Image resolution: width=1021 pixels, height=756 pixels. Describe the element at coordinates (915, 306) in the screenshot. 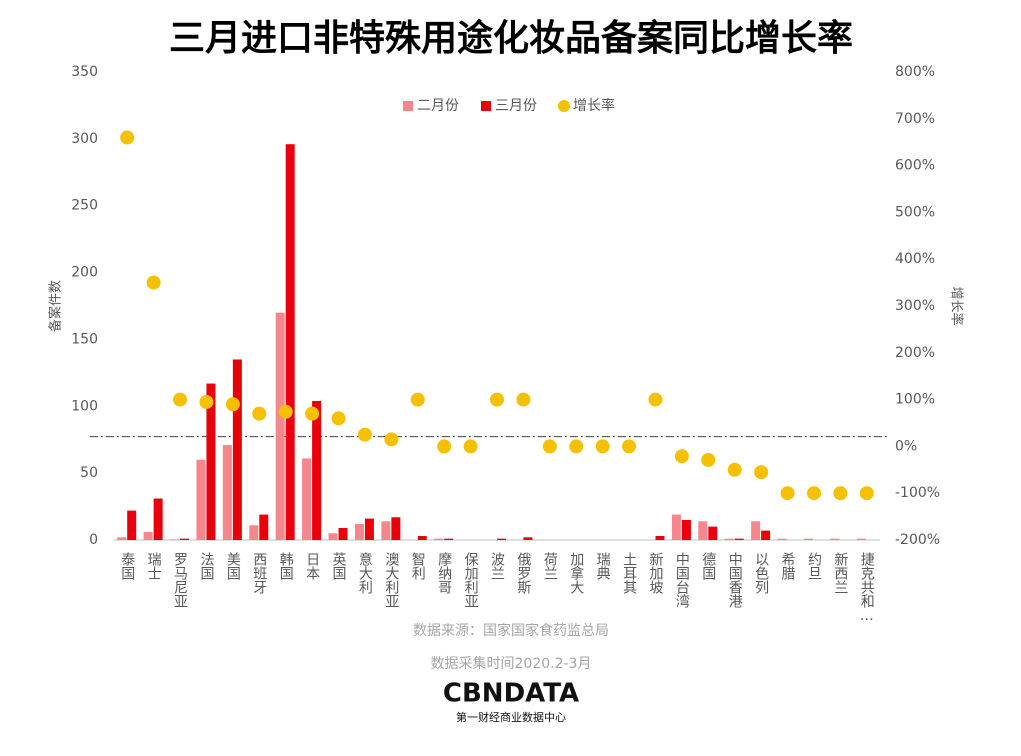

I see `y2-tick-label: 300%` at that location.